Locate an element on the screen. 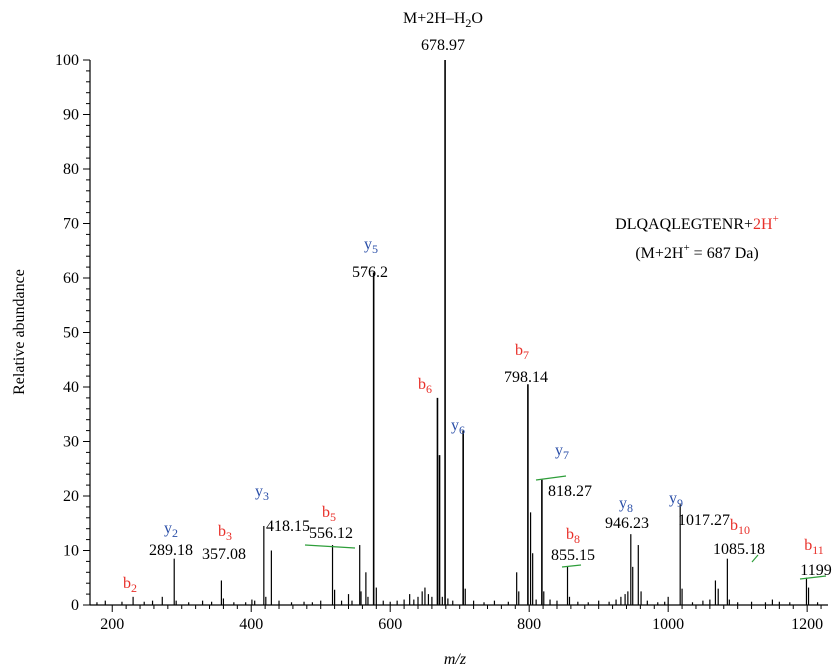  peak-value-label: 818.27 is located at coordinates (570, 491).